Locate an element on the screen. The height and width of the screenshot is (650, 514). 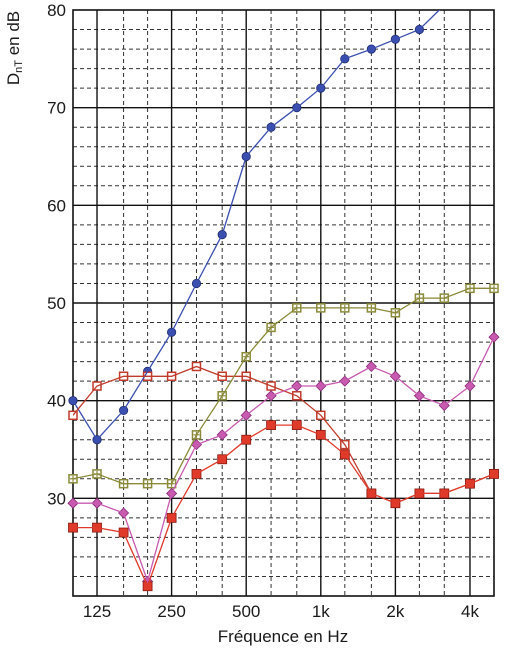
x-tick-label: 250 is located at coordinates (171, 611).